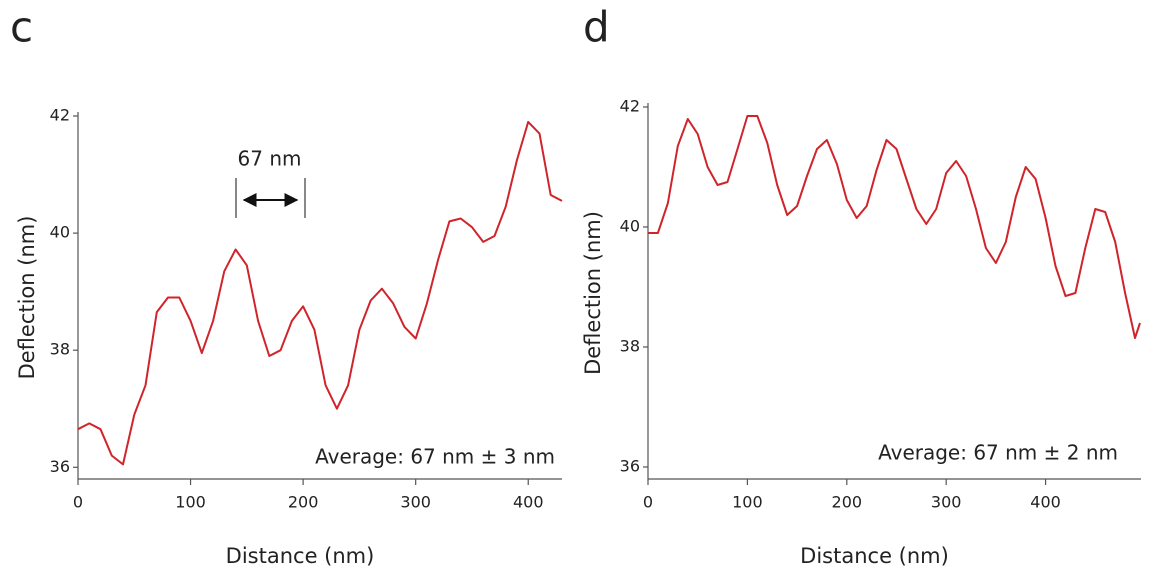  I want to click on annotation: Average: 67 nm ± 3 nm, so click(435, 457).